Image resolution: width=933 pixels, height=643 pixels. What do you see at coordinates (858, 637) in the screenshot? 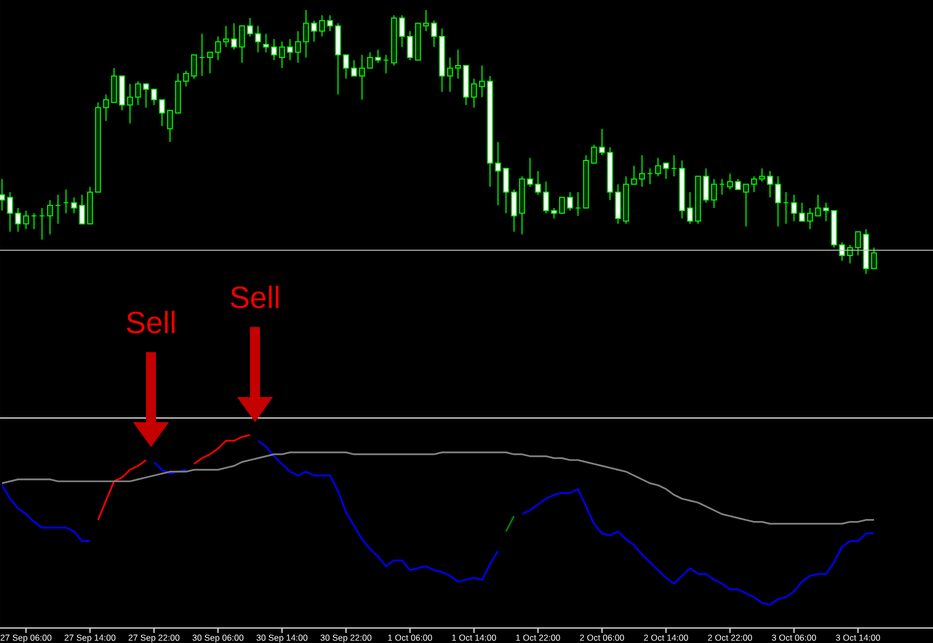
I see `x-tick-label: 3 Oct 14:00` at bounding box center [858, 637].